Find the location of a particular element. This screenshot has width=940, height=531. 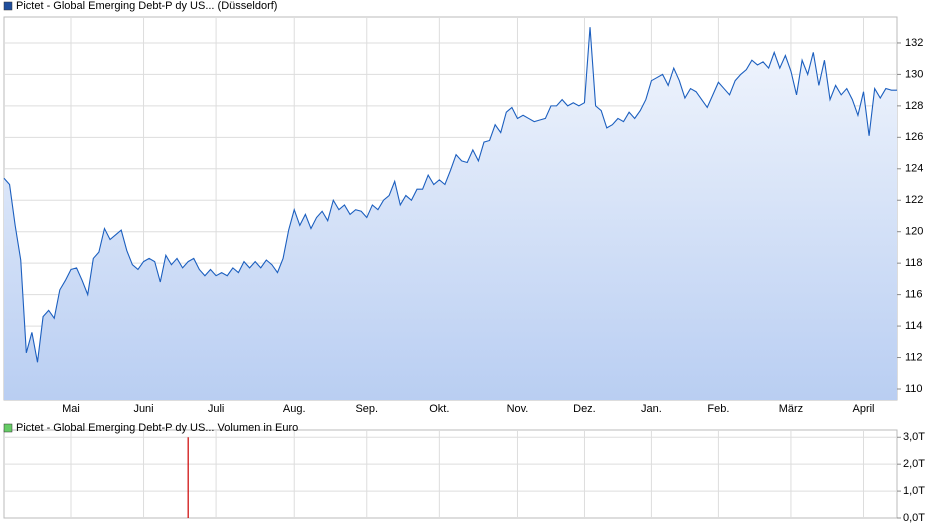

x-tick-label: Sep. is located at coordinates (366, 409).